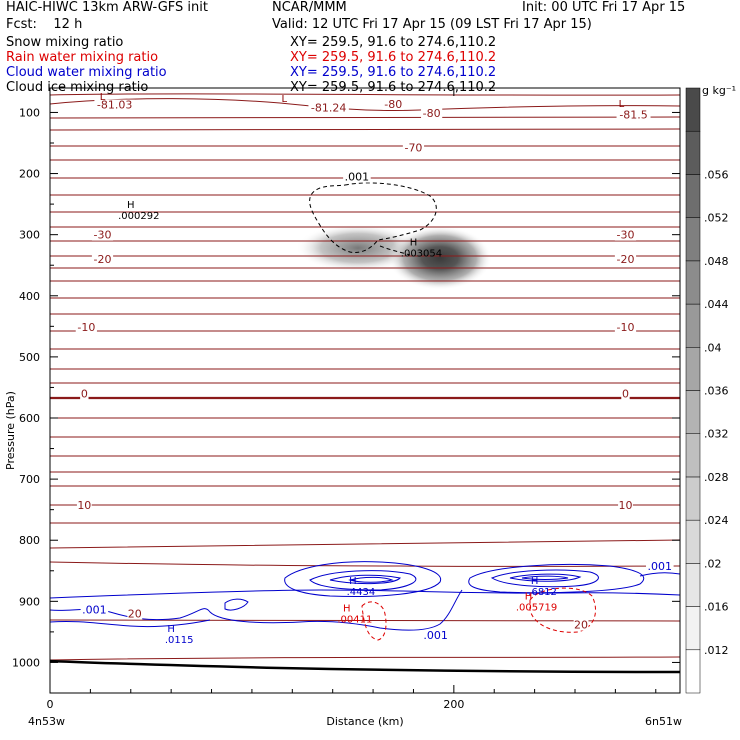 Image resolution: width=740 pixels, height=740 pixels. What do you see at coordinates (29, 112) in the screenshot?
I see `y-tick-label: 100` at bounding box center [29, 112].